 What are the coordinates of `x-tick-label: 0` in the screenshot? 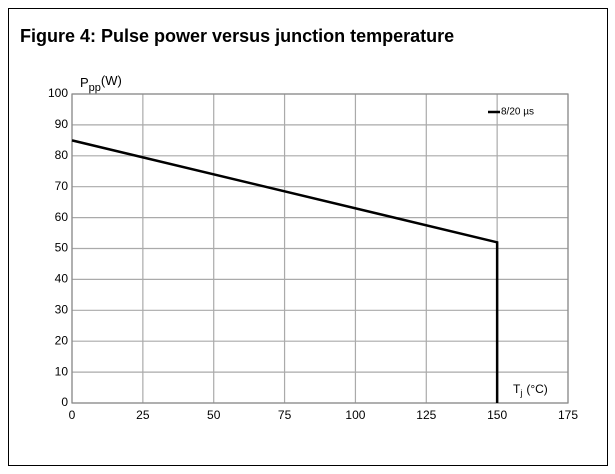 It's located at (72, 415).